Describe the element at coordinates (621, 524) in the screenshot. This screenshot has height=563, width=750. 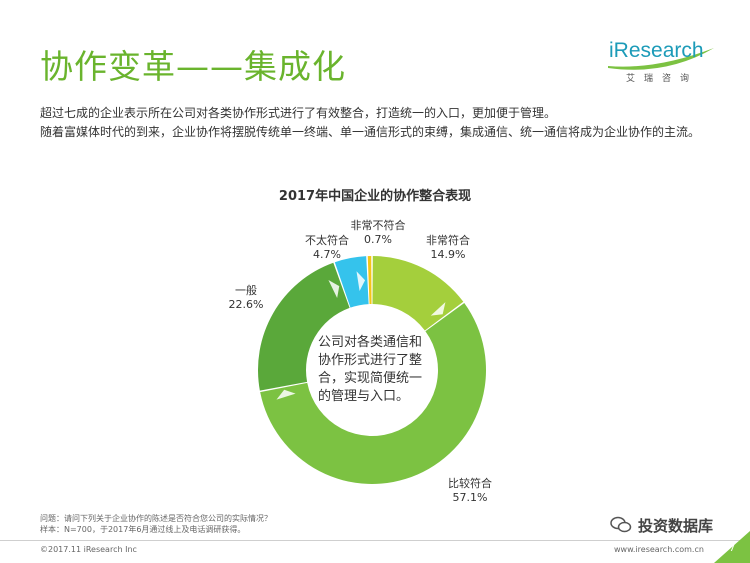
I see `wechat-icon` at that location.